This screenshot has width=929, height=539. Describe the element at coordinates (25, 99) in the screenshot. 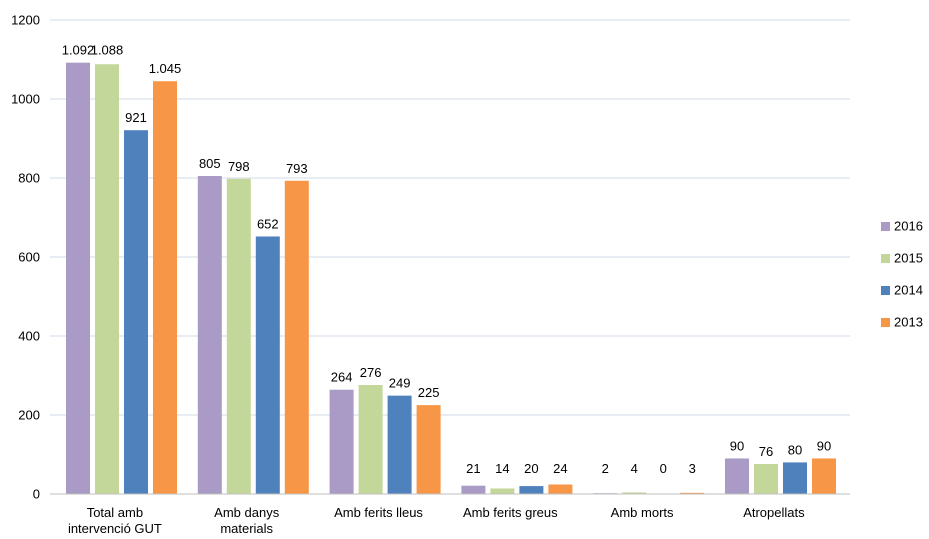

I see `y-tick-label: 1000` at that location.